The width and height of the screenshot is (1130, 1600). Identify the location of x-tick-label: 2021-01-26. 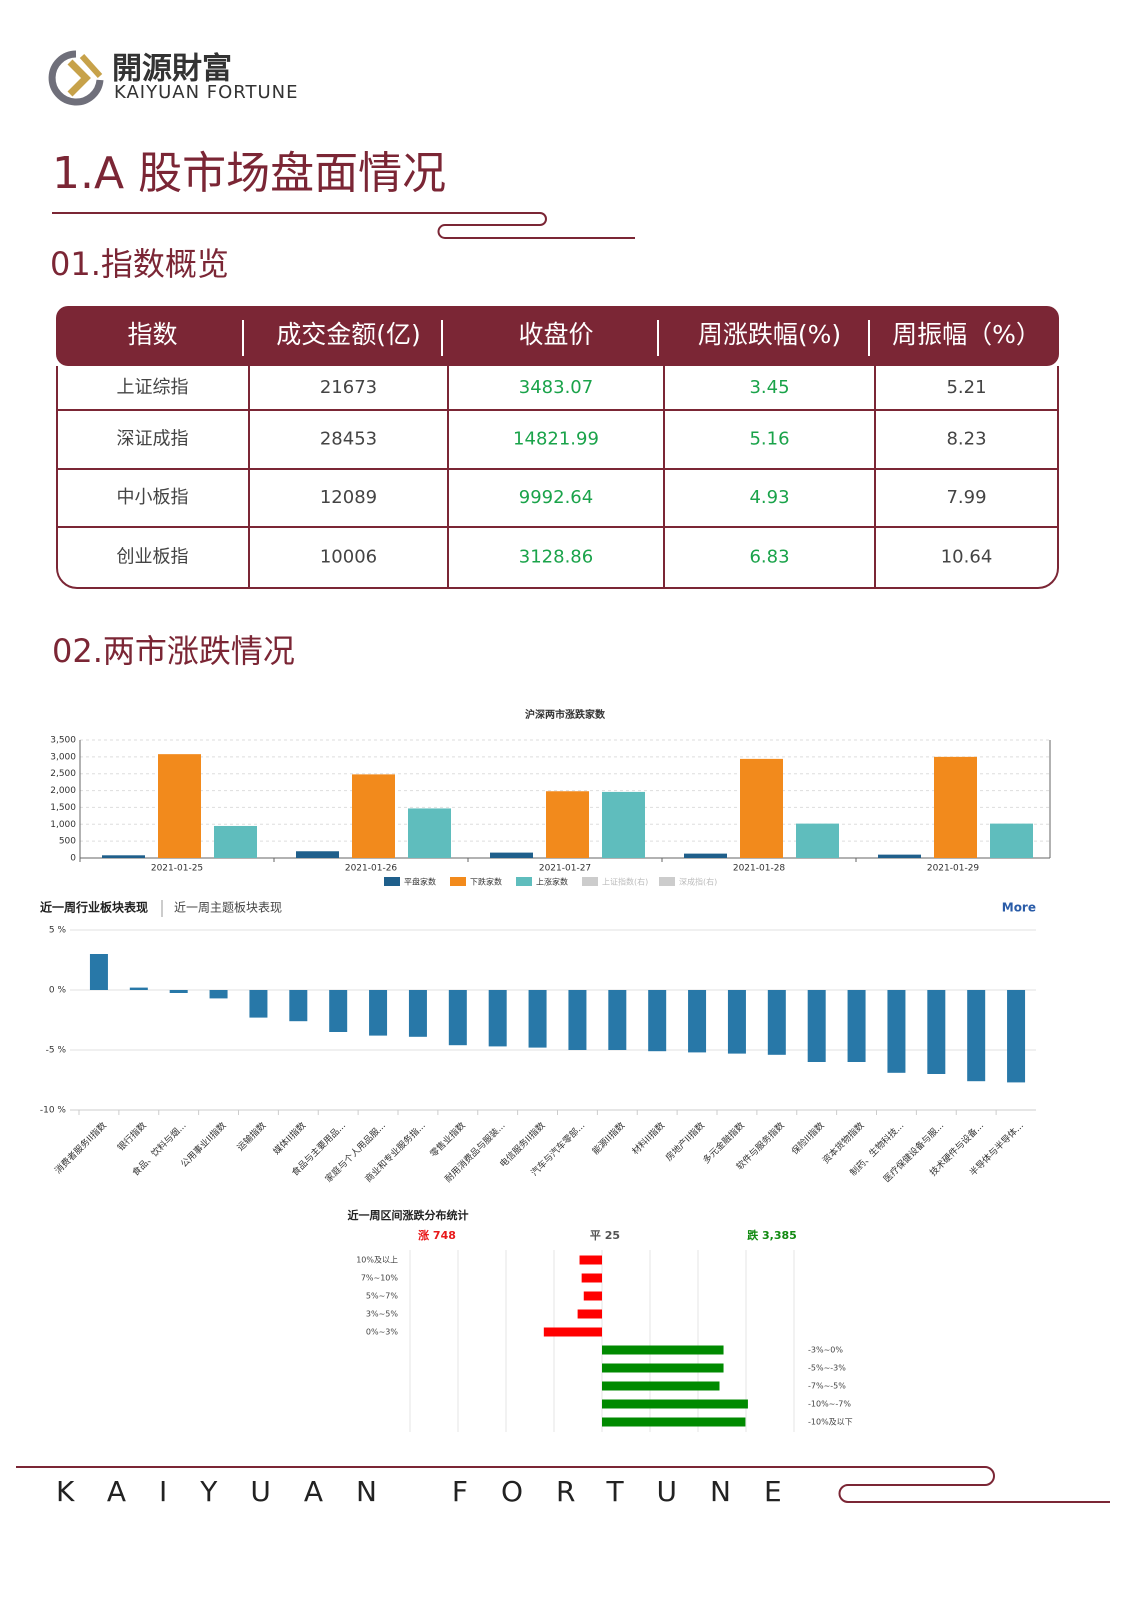
(371, 869).